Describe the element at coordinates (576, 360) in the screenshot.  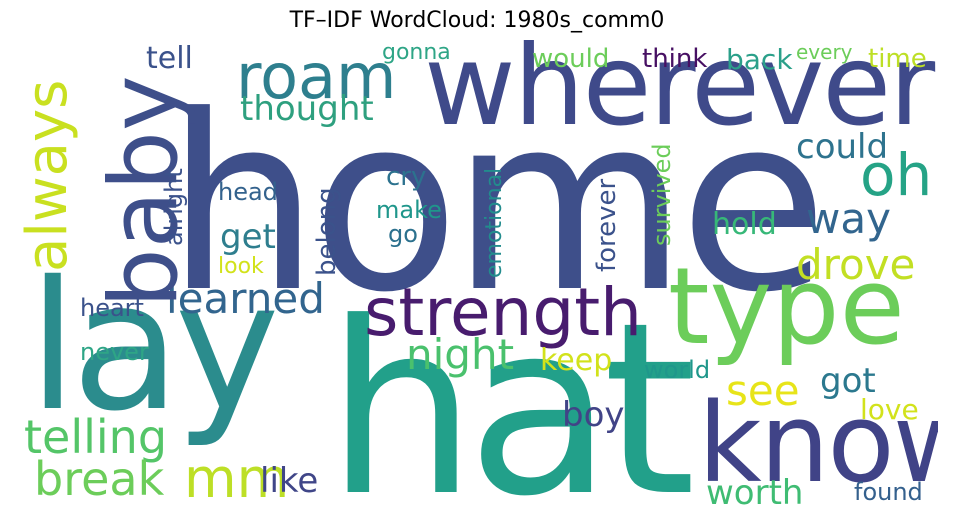
I see `word-keep: keep` at that location.